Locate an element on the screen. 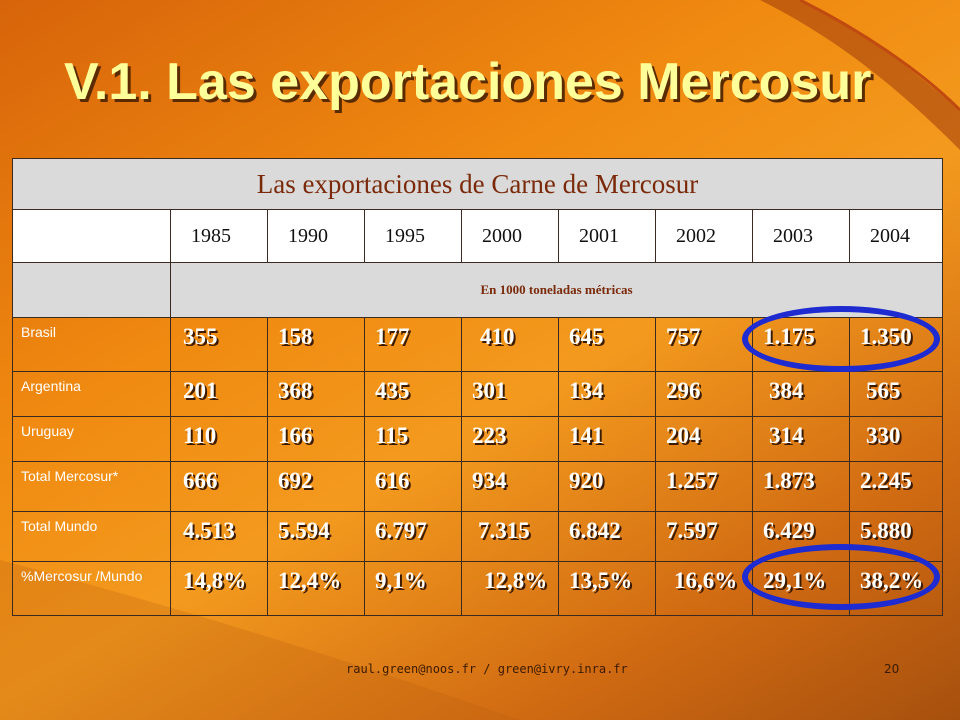  table-cell: 7.315 is located at coordinates (510, 536).